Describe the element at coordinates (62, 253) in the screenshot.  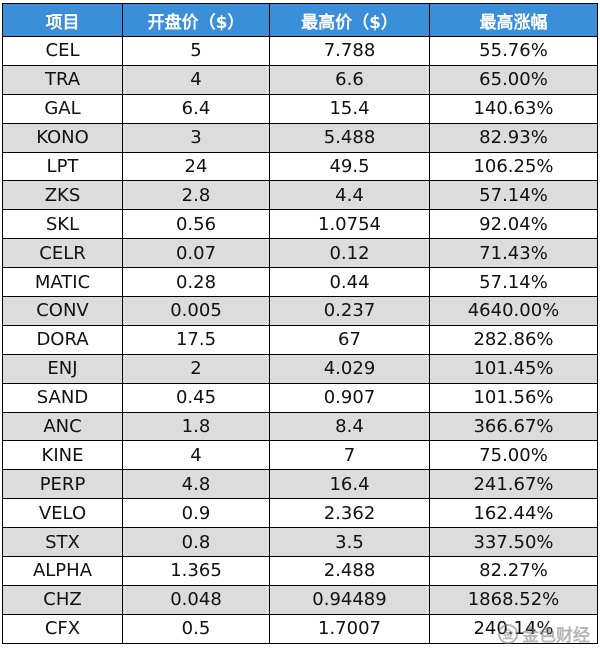
I see `cell-project: CELR` at that location.